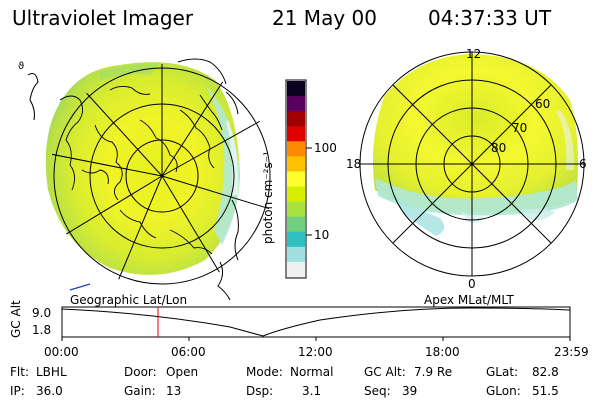 The width and height of the screenshot is (600, 400). What do you see at coordinates (322, 235) in the screenshot?
I see `colorbar-tick-10: 10` at bounding box center [322, 235].